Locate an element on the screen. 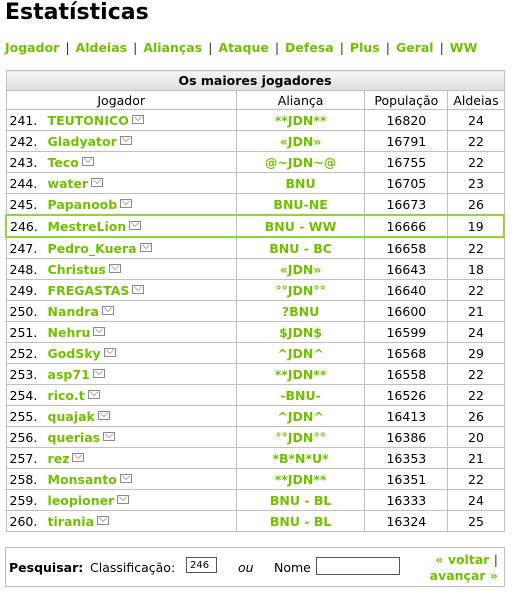 The image size is (514, 594). player-link: FREGASTAS is located at coordinates (88, 290).